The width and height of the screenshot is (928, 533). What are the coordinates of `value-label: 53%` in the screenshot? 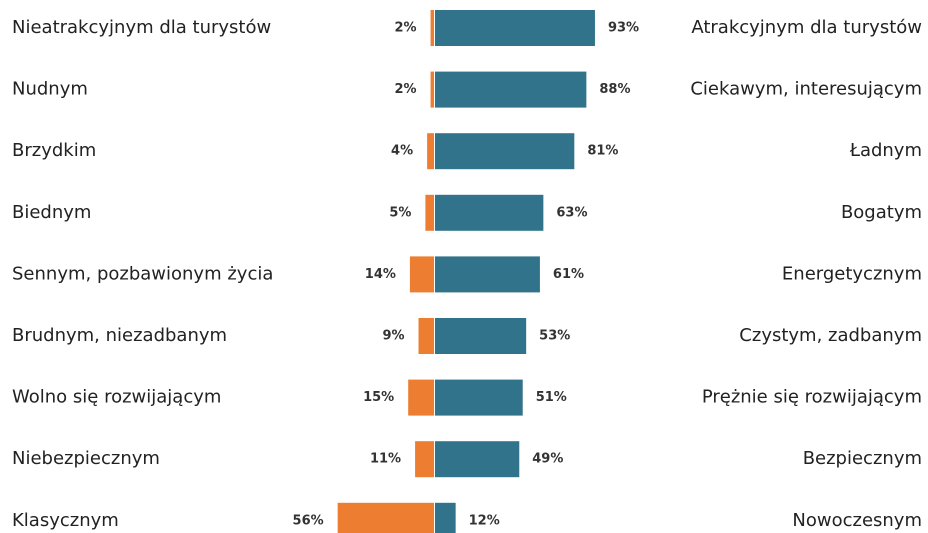 It's located at (554, 336).